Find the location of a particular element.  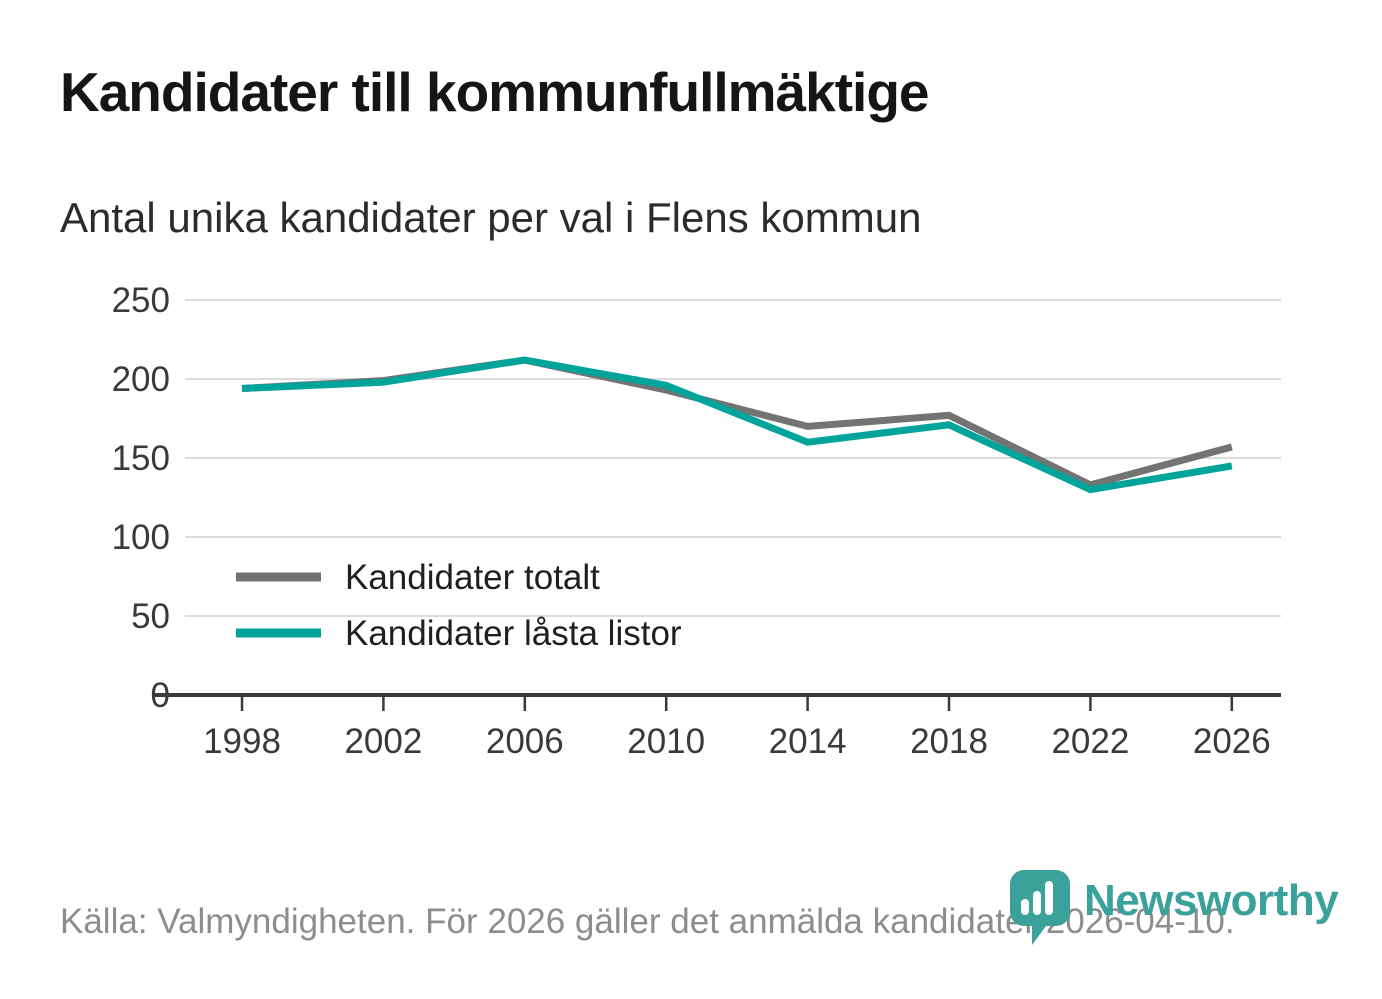

x-axis-tick-label: 2010 is located at coordinates (666, 741).